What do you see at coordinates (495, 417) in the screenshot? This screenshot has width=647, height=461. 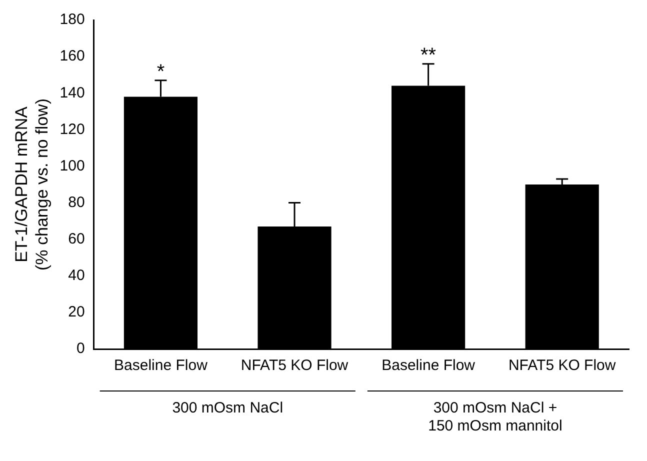 I see `text: 300 mOsm NaCl + 150 mOsm mannitol` at bounding box center [495, 417].